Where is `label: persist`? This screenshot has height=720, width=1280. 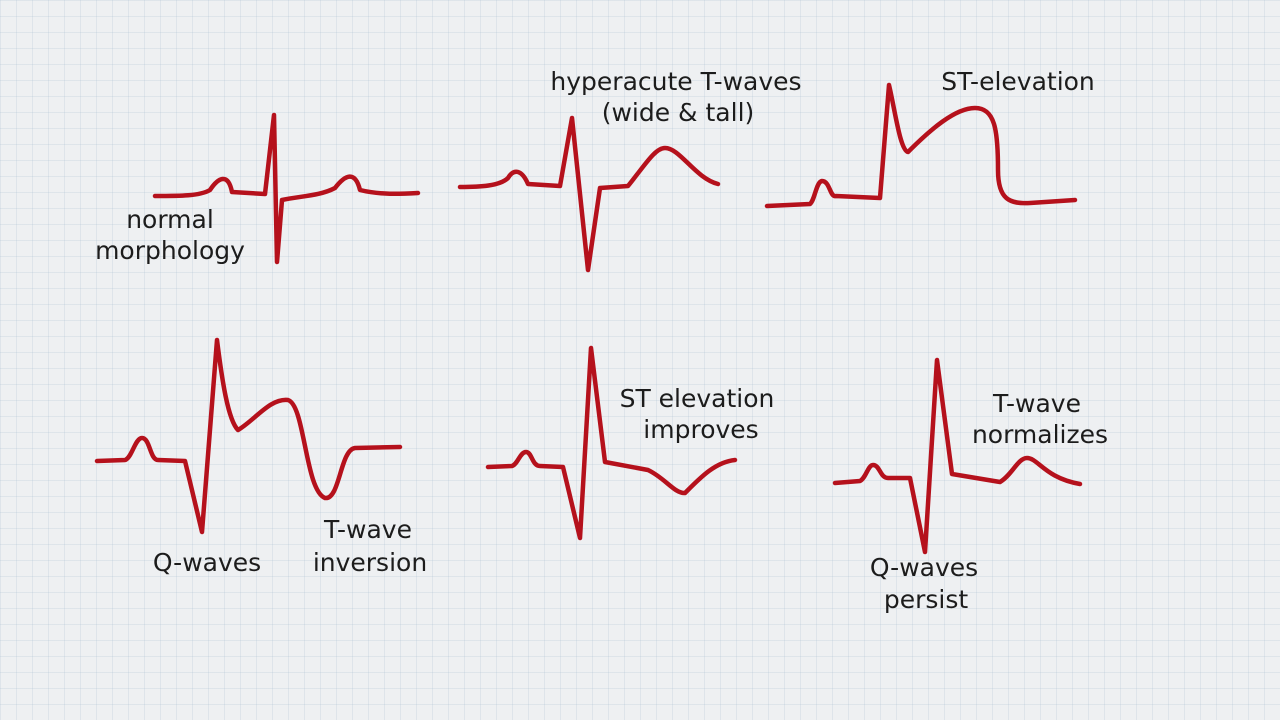
label: persist is located at coordinates (926, 599).